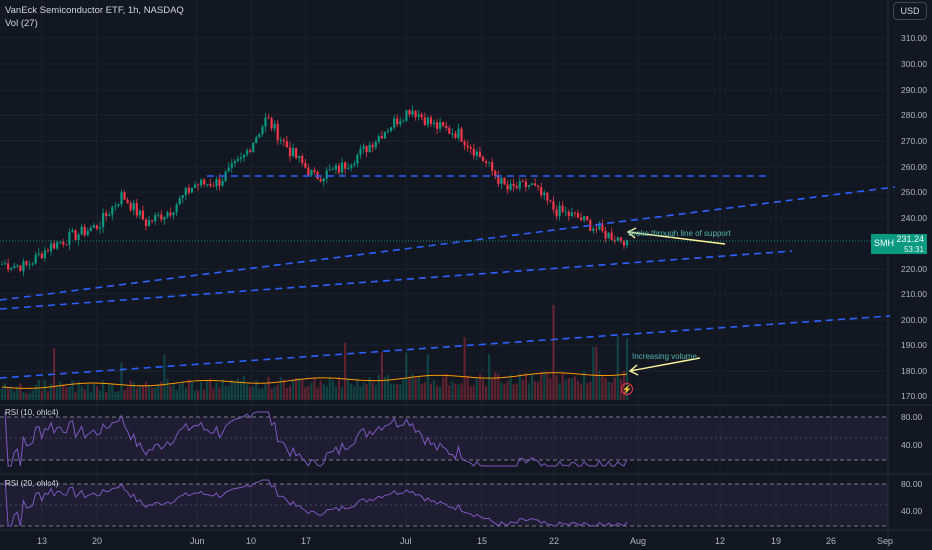 Image resolution: width=932 pixels, height=550 pixels. Describe the element at coordinates (32, 412) in the screenshot. I see `rsi10-label: RSI (10, ohlc4)` at that location.